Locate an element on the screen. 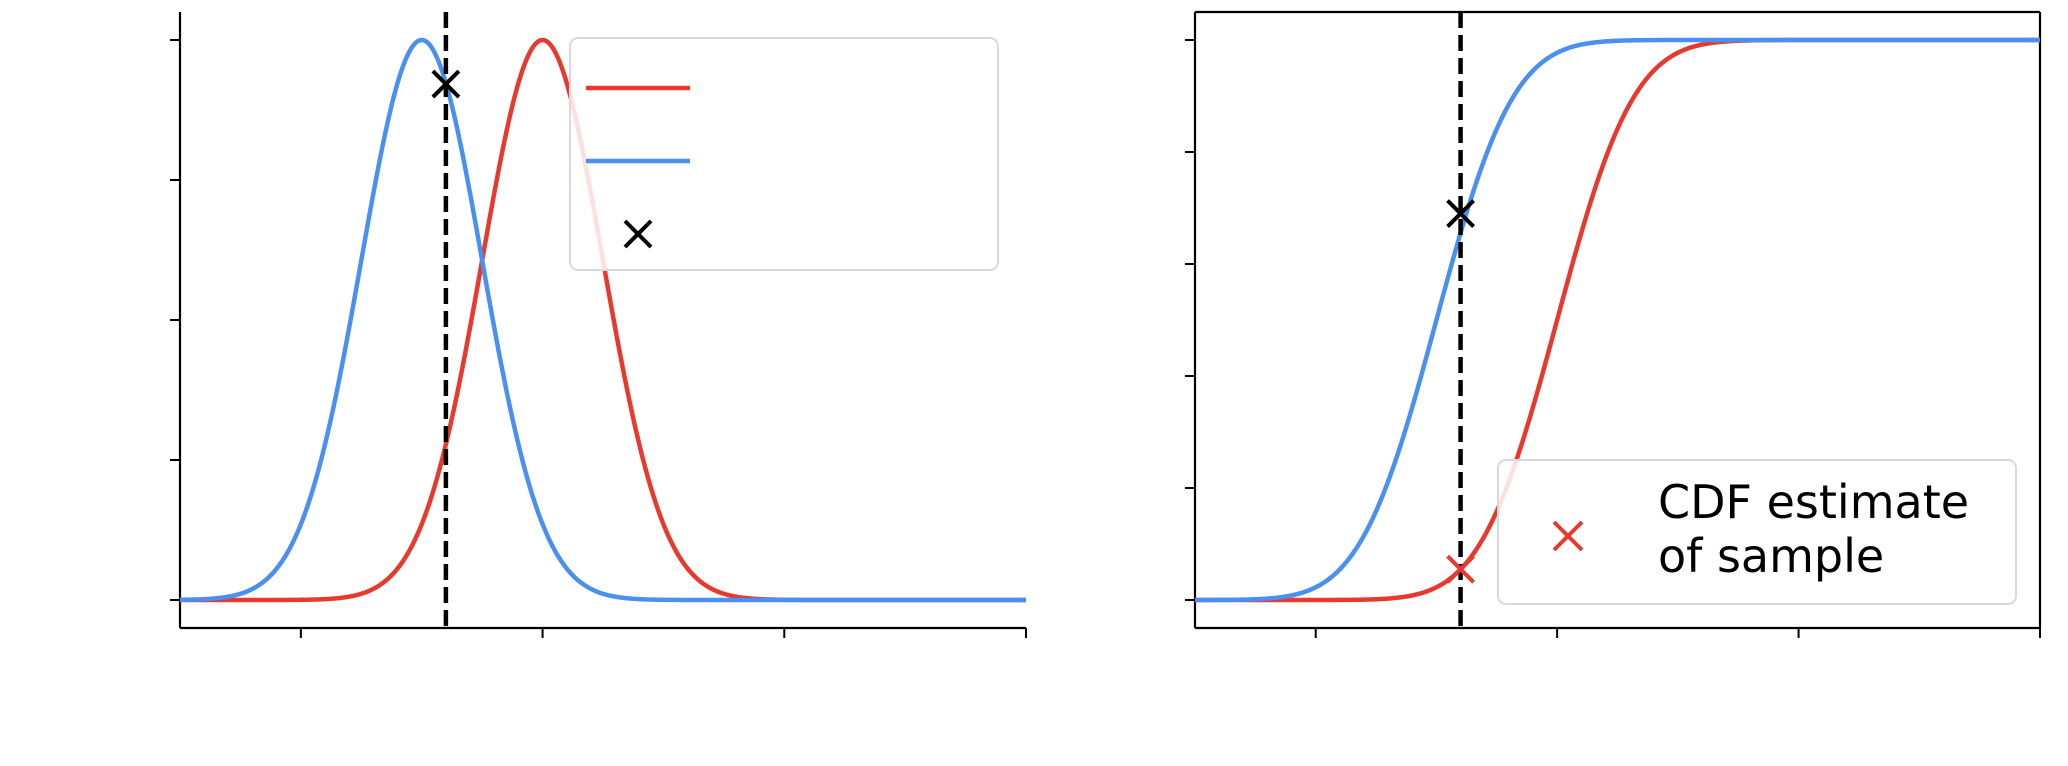  legend-label: of sample is located at coordinates (1771, 556).